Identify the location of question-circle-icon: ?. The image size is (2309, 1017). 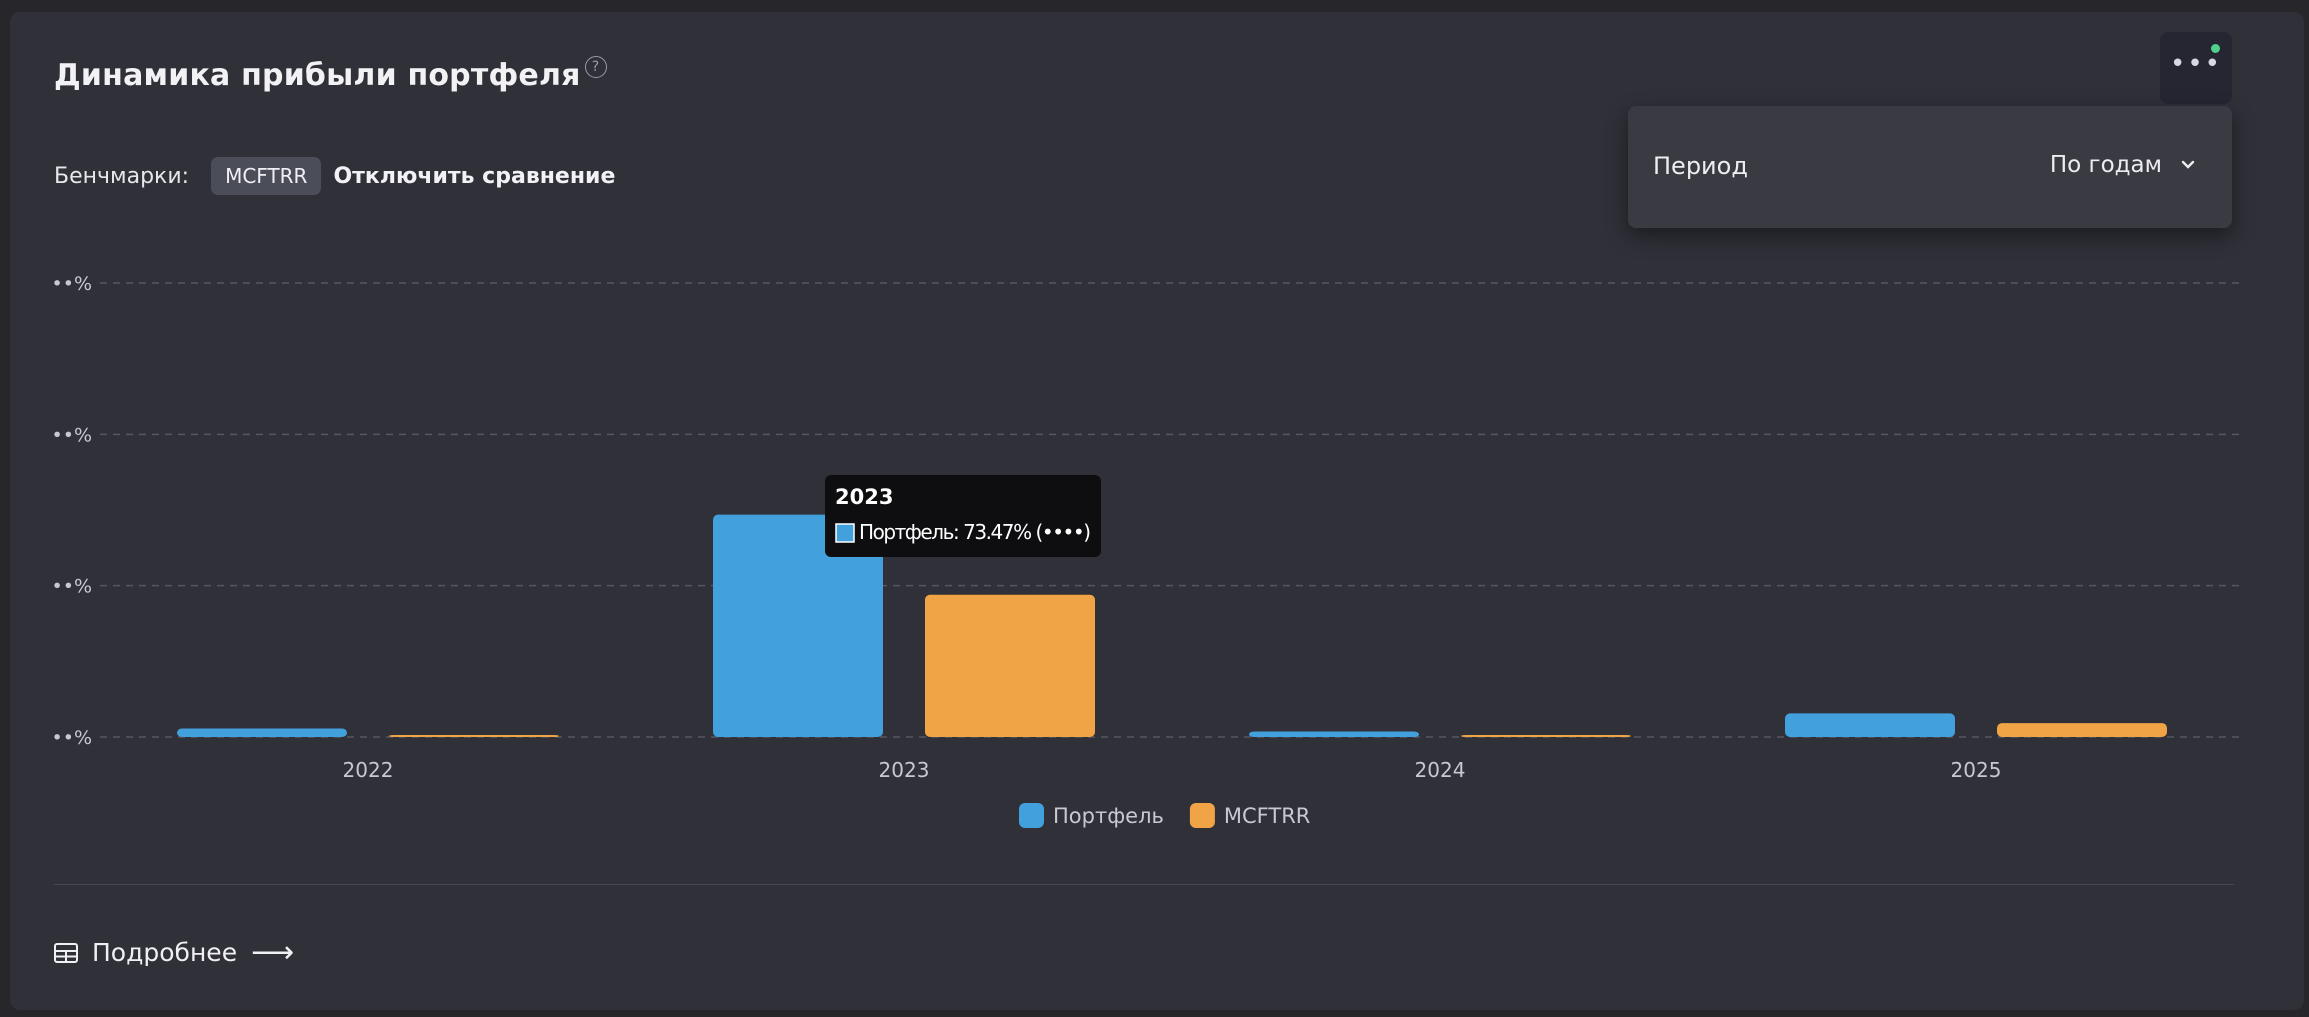
(595, 67).